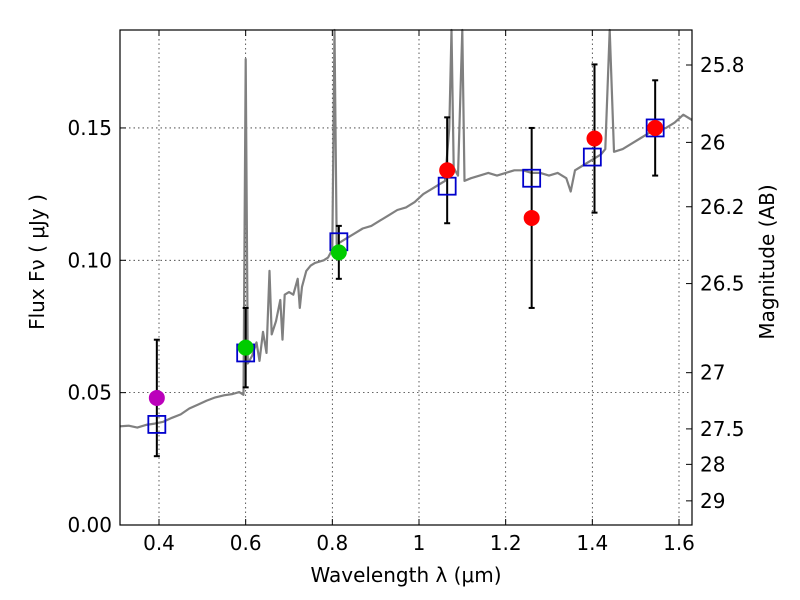  Describe the element at coordinates (712, 373) in the screenshot. I see `mag-tick-label: 27` at that location.